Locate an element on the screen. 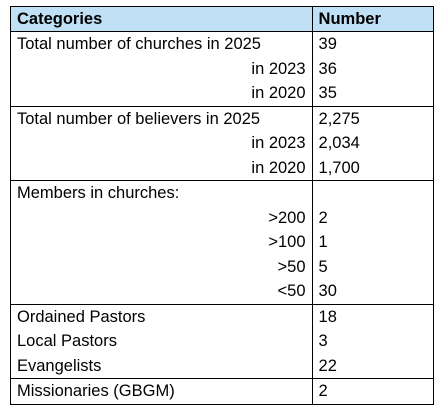  number-cell: 22 is located at coordinates (373, 366).